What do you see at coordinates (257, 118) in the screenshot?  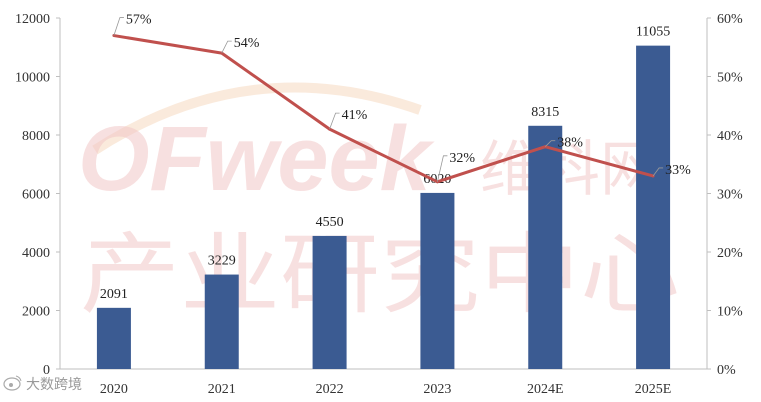 I see `watermark-swoosh` at bounding box center [257, 118].